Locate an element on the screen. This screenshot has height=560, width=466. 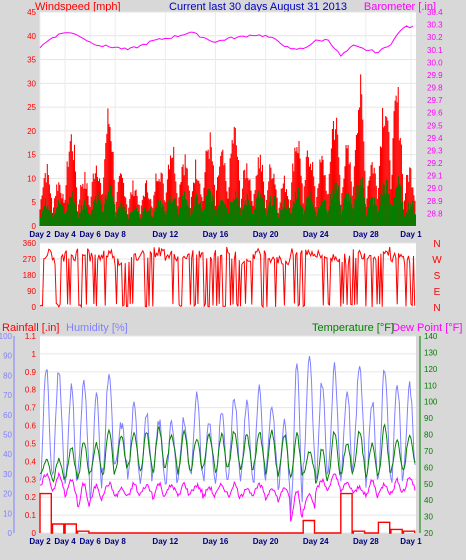
wind-direction-line is located at coordinates (227, 277).